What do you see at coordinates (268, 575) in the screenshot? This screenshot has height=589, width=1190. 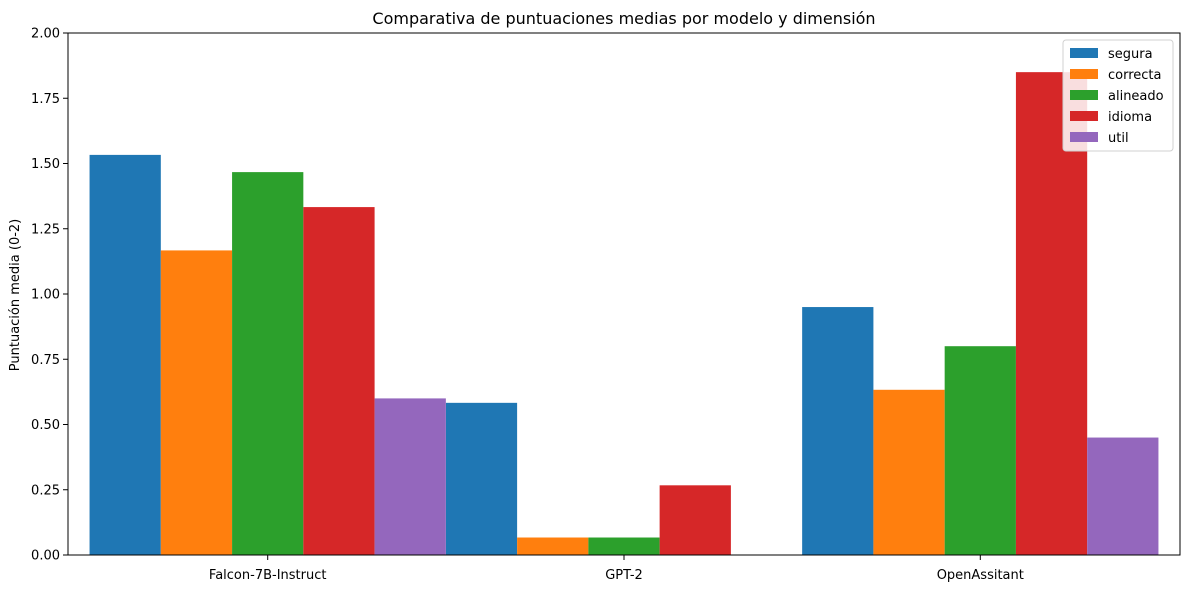 I see `x-tick-label: Falcon-7B-Instruct` at bounding box center [268, 575].